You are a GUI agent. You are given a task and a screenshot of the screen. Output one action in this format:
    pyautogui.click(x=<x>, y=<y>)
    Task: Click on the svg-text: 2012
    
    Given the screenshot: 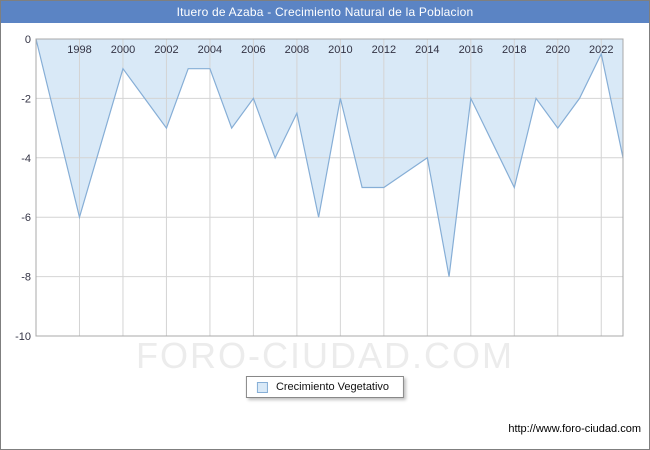 What is the action you would take?
    pyautogui.click(x=384, y=50)
    